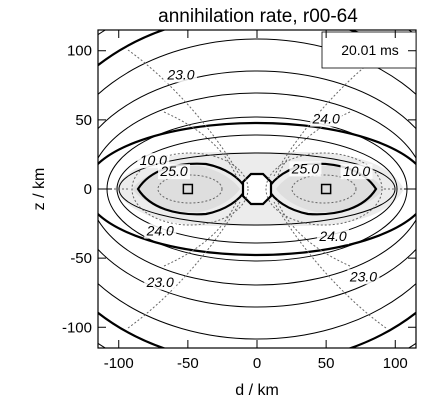 This screenshot has height=413, width=447. I want to click on y-tick-label: 100, so click(79, 51).